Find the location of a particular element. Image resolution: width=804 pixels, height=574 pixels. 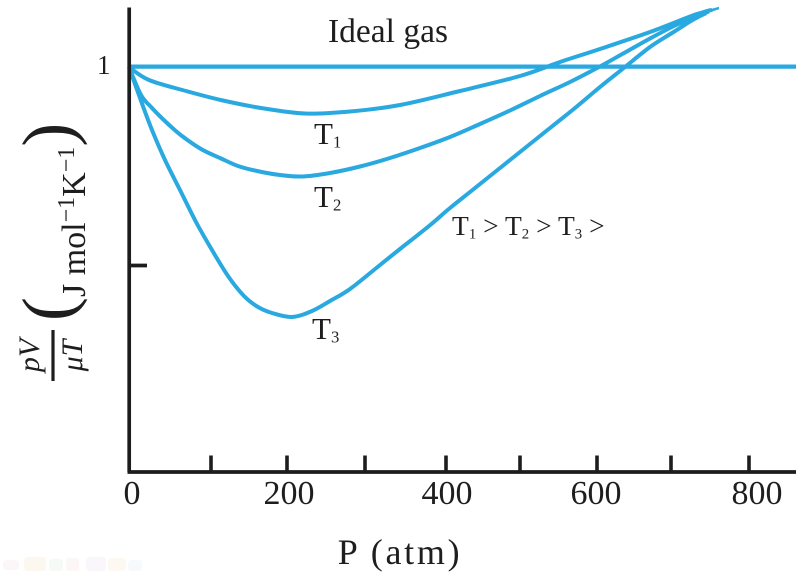

svg-text: (J mol−1K−1) is located at coordinates (50, 222).